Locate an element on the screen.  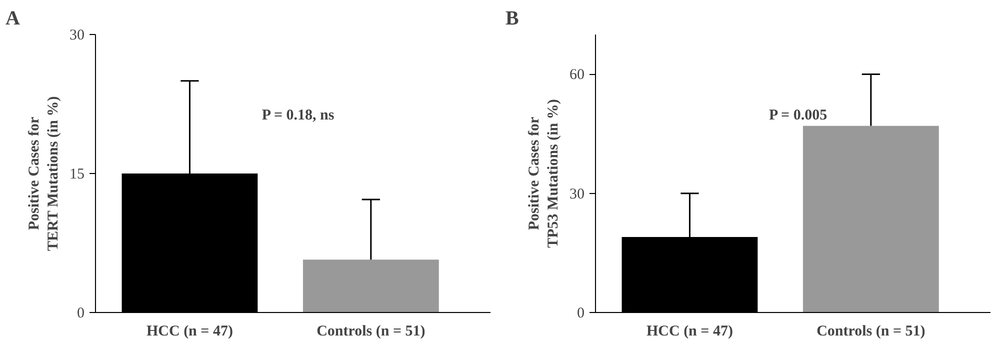
y-axis-title: Positive Cases for TP53 Mutations (in %) is located at coordinates (544, 173).